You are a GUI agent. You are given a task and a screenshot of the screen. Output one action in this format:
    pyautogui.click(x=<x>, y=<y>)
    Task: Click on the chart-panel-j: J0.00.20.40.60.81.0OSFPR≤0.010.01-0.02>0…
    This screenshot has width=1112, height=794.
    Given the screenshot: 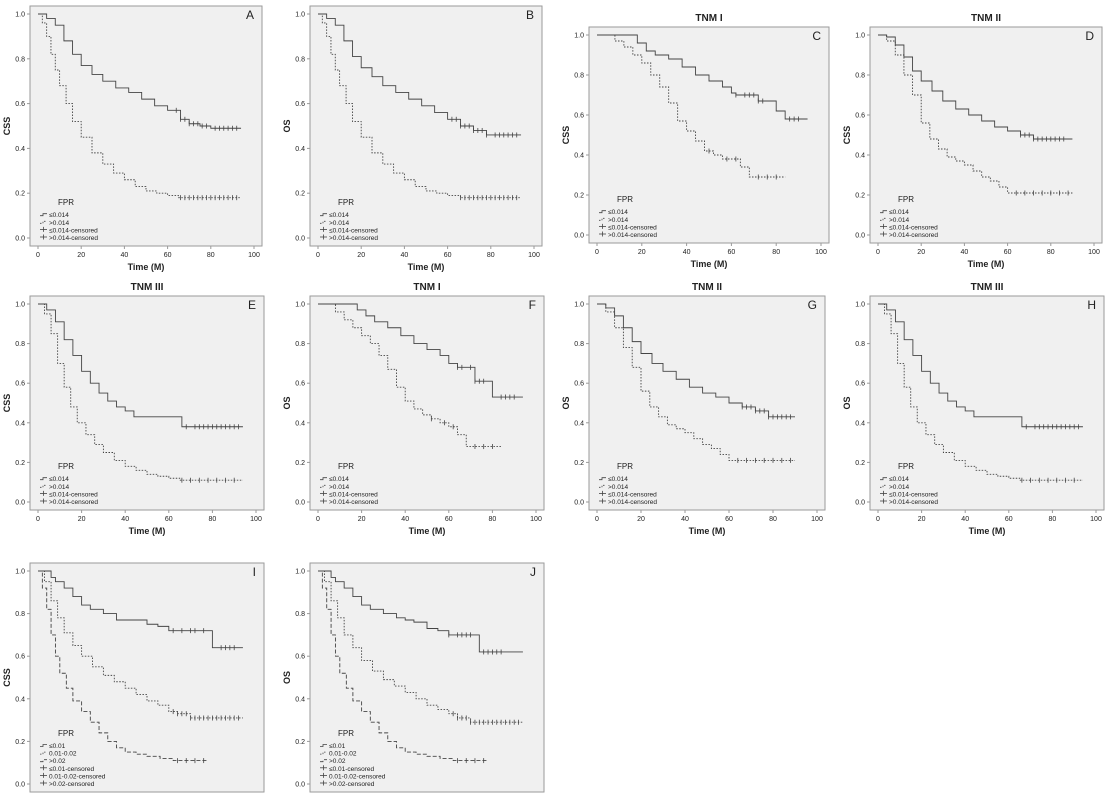 What is the action you would take?
    pyautogui.click(x=413, y=677)
    